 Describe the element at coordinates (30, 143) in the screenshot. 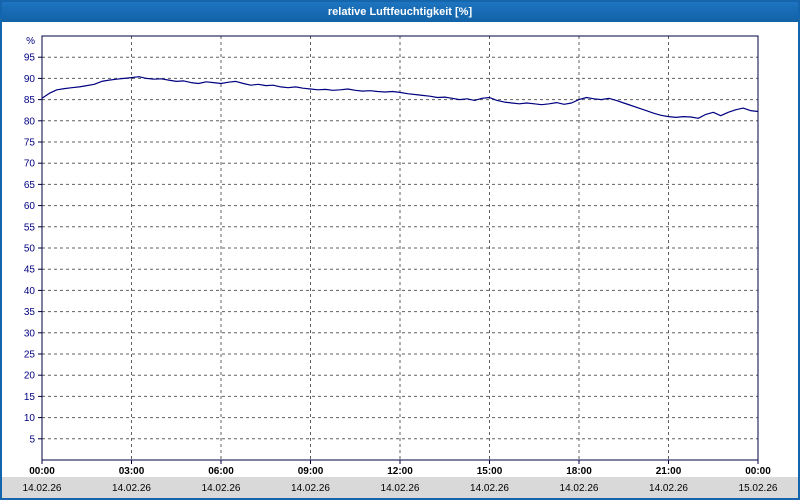

I see `svg-text: 75` at that location.